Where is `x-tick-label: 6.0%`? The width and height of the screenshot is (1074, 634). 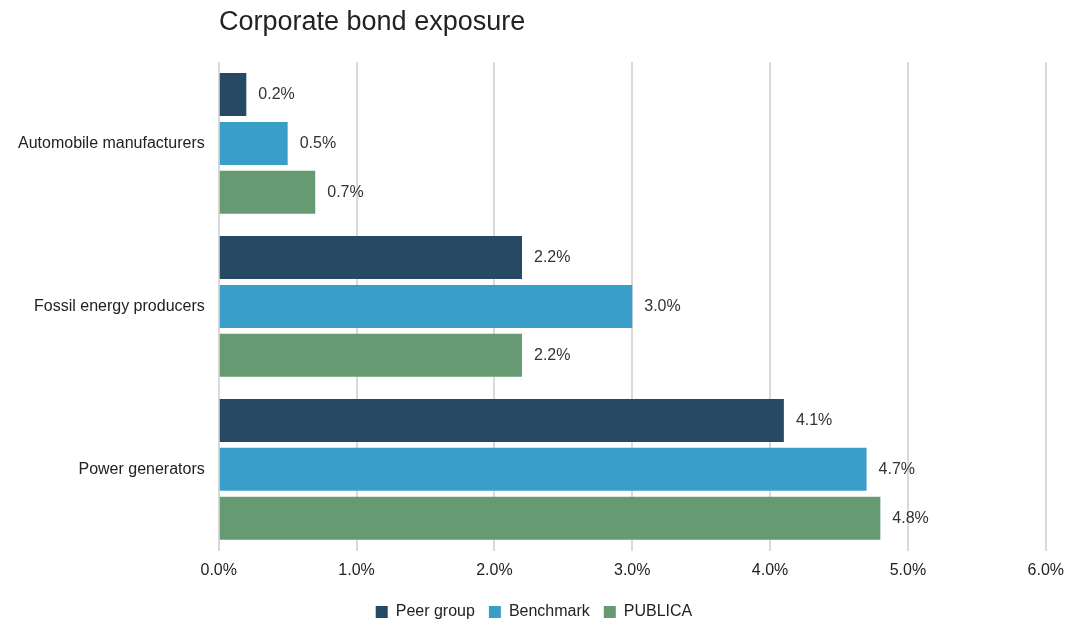
x-tick-label: 6.0% is located at coordinates (1045, 569).